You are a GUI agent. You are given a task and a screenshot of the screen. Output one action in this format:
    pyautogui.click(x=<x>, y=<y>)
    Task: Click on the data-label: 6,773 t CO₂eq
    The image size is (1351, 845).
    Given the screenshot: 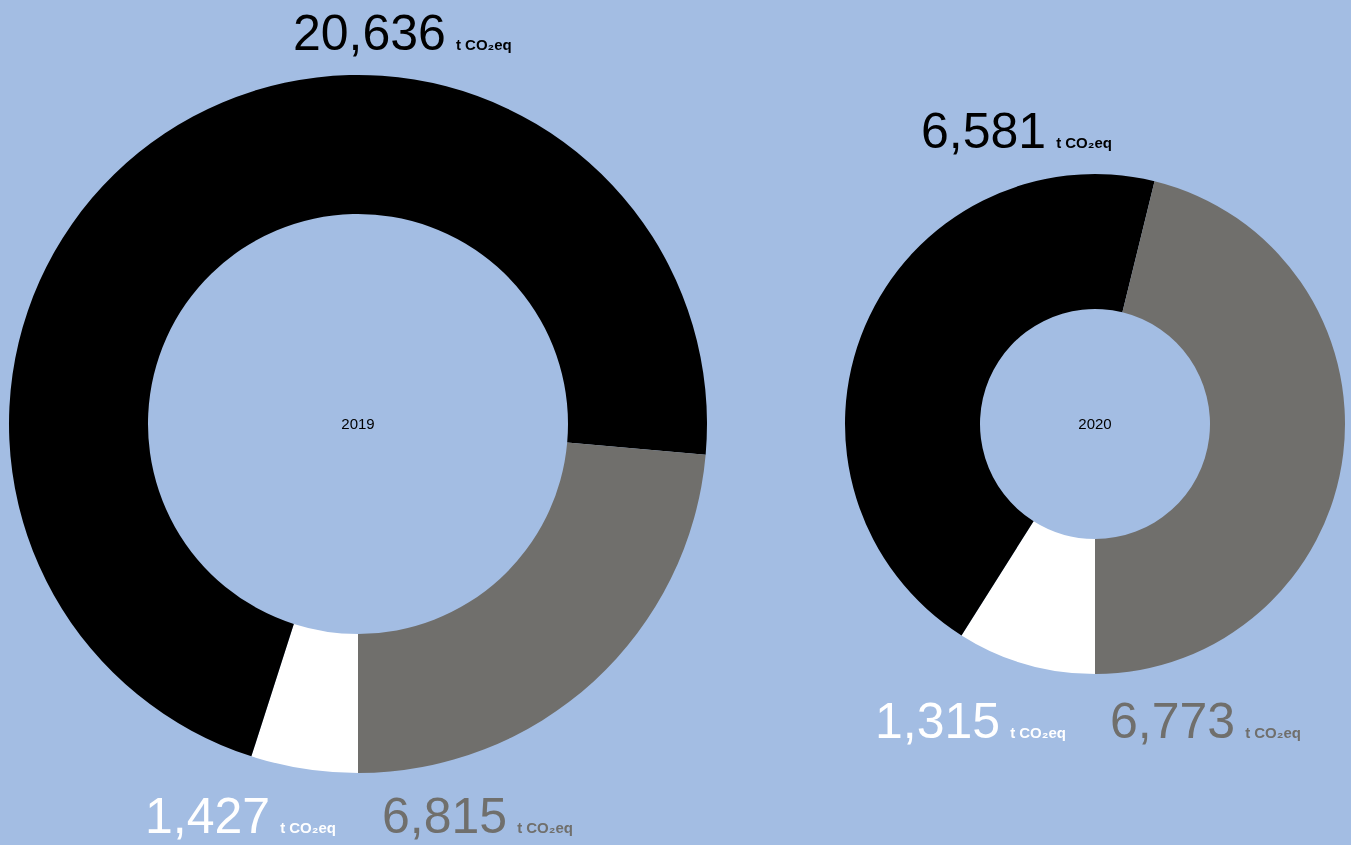 What is the action you would take?
    pyautogui.click(x=1205, y=721)
    